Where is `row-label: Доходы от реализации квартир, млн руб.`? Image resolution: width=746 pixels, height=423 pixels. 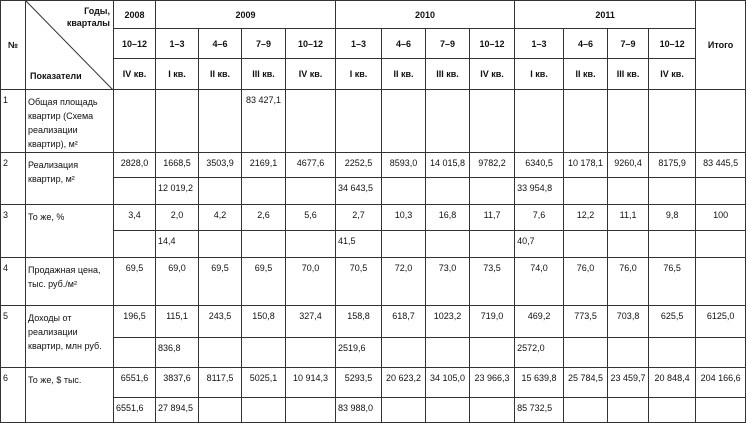 row-label: Доходы от реализации квартир, млн руб. is located at coordinates (69, 336).